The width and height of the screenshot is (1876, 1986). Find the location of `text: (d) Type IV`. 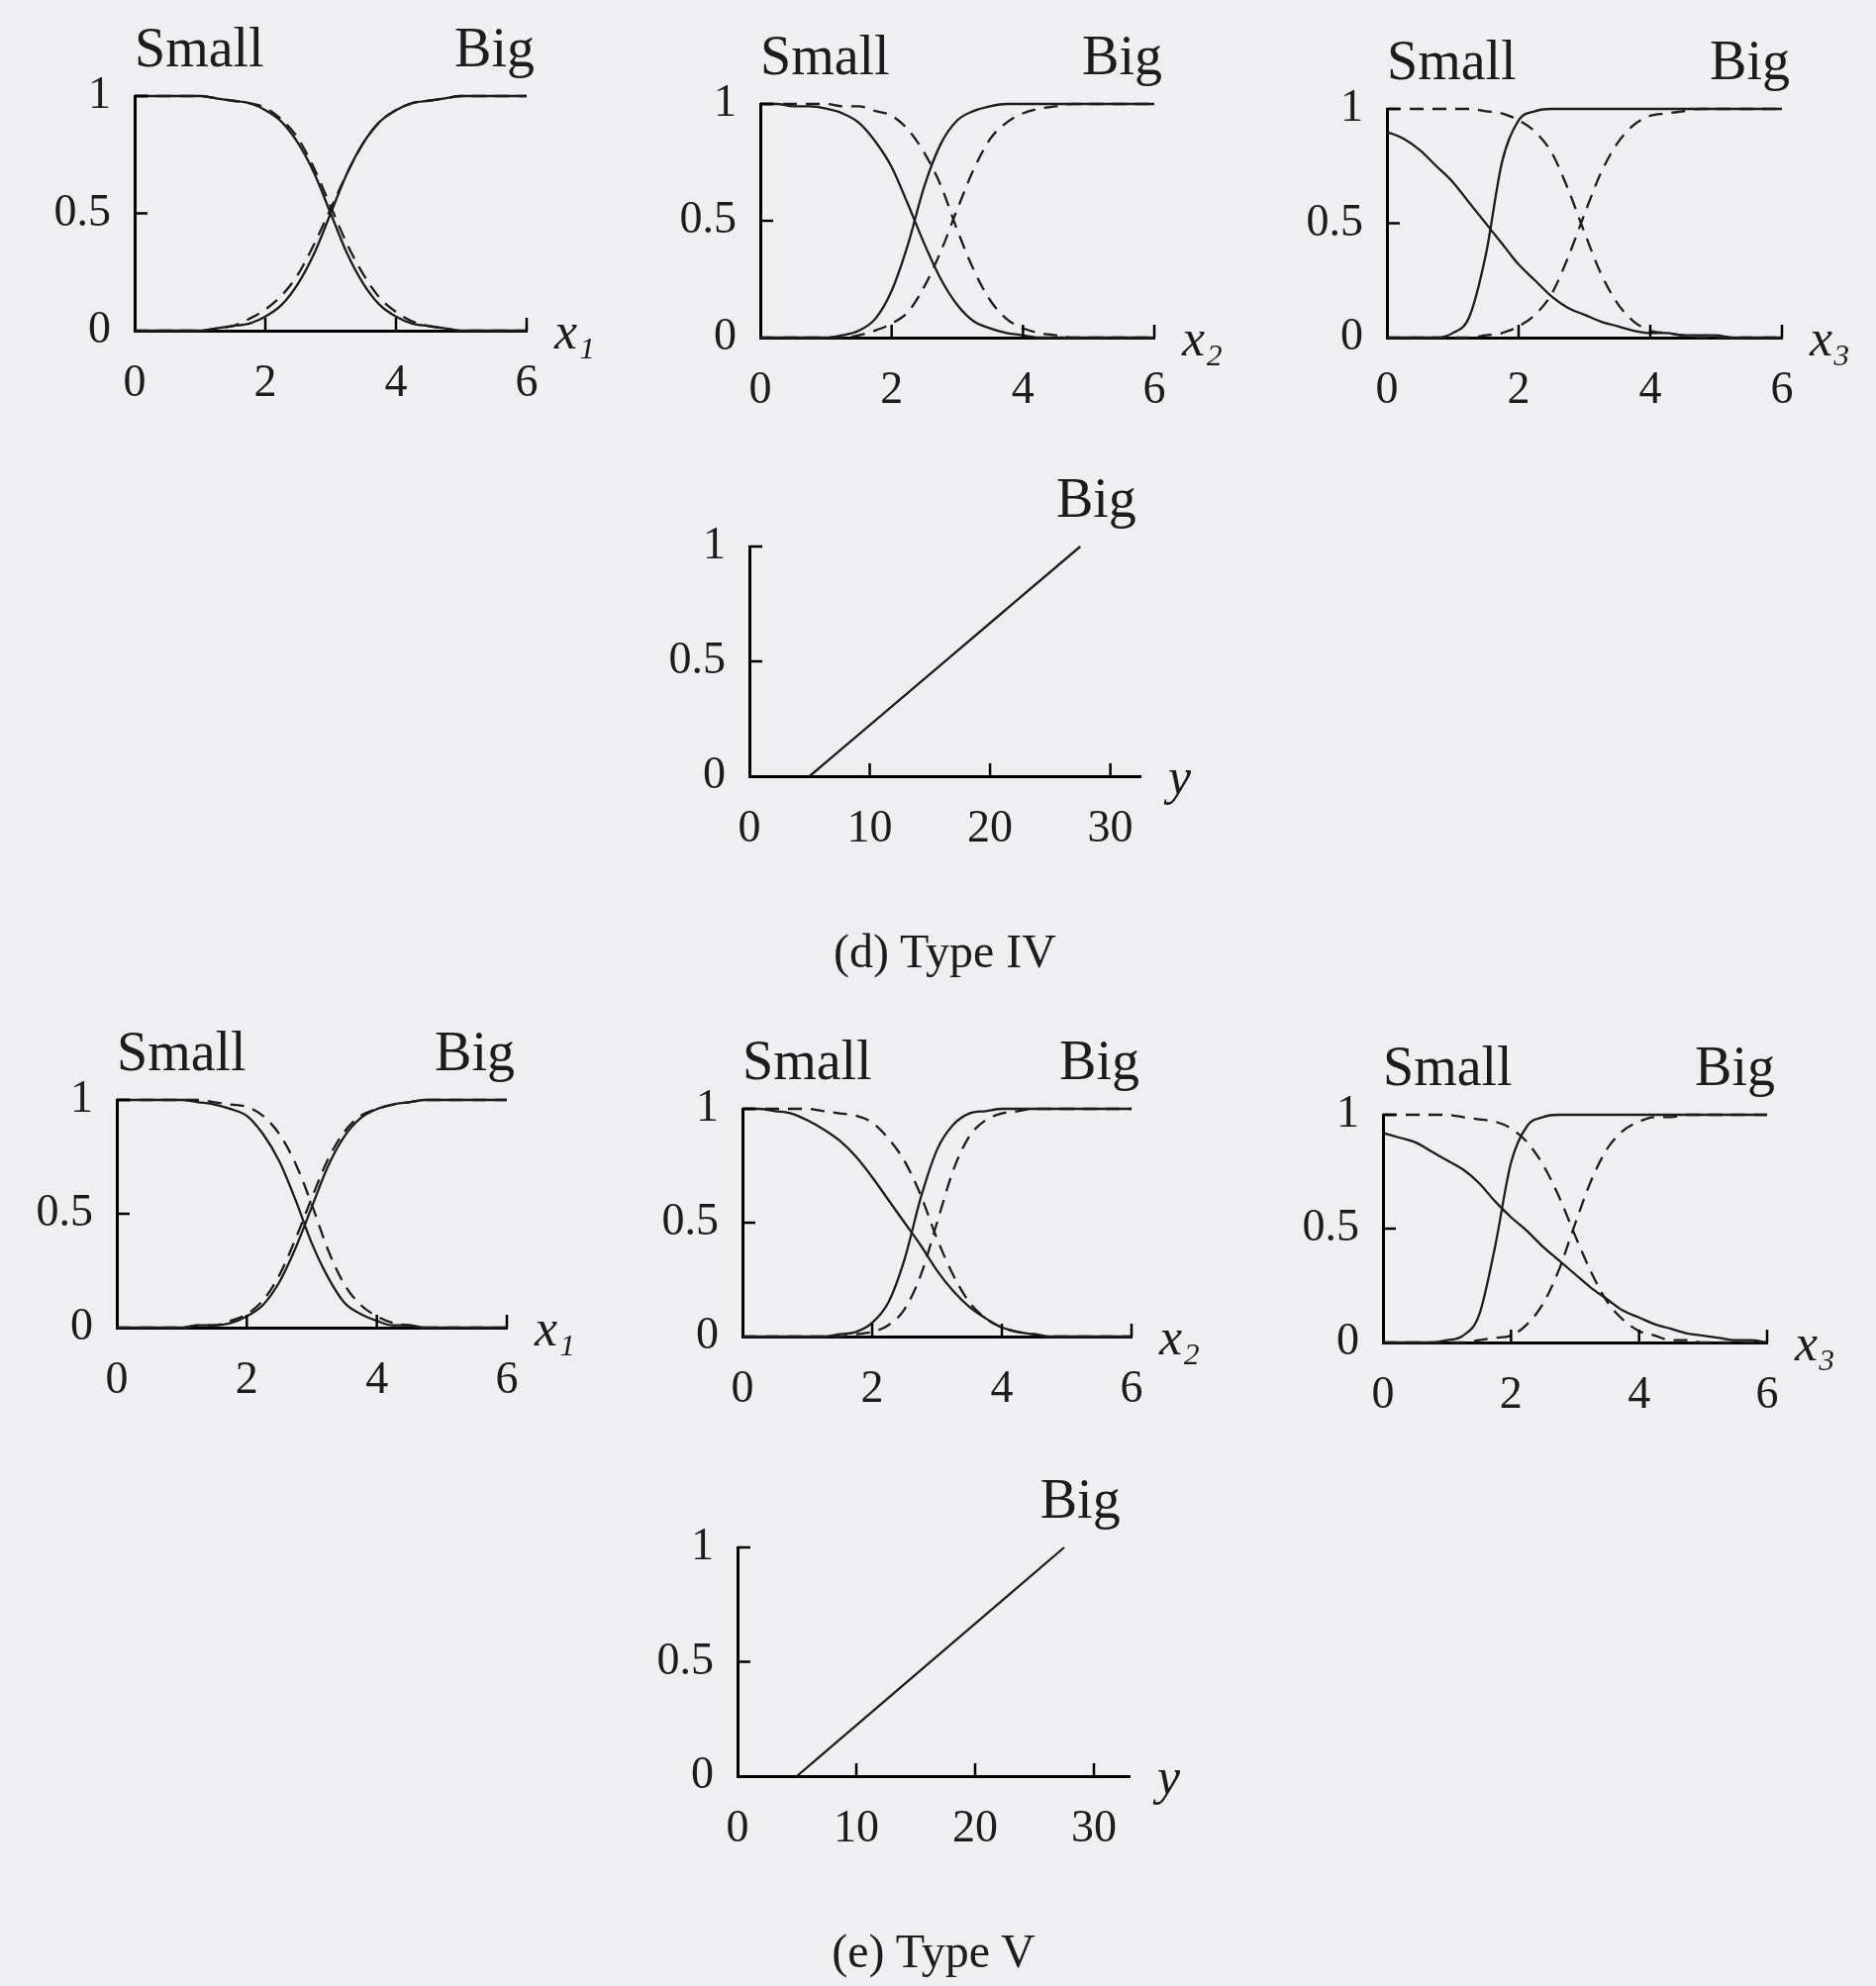

text: (d) Type IV is located at coordinates (945, 951).